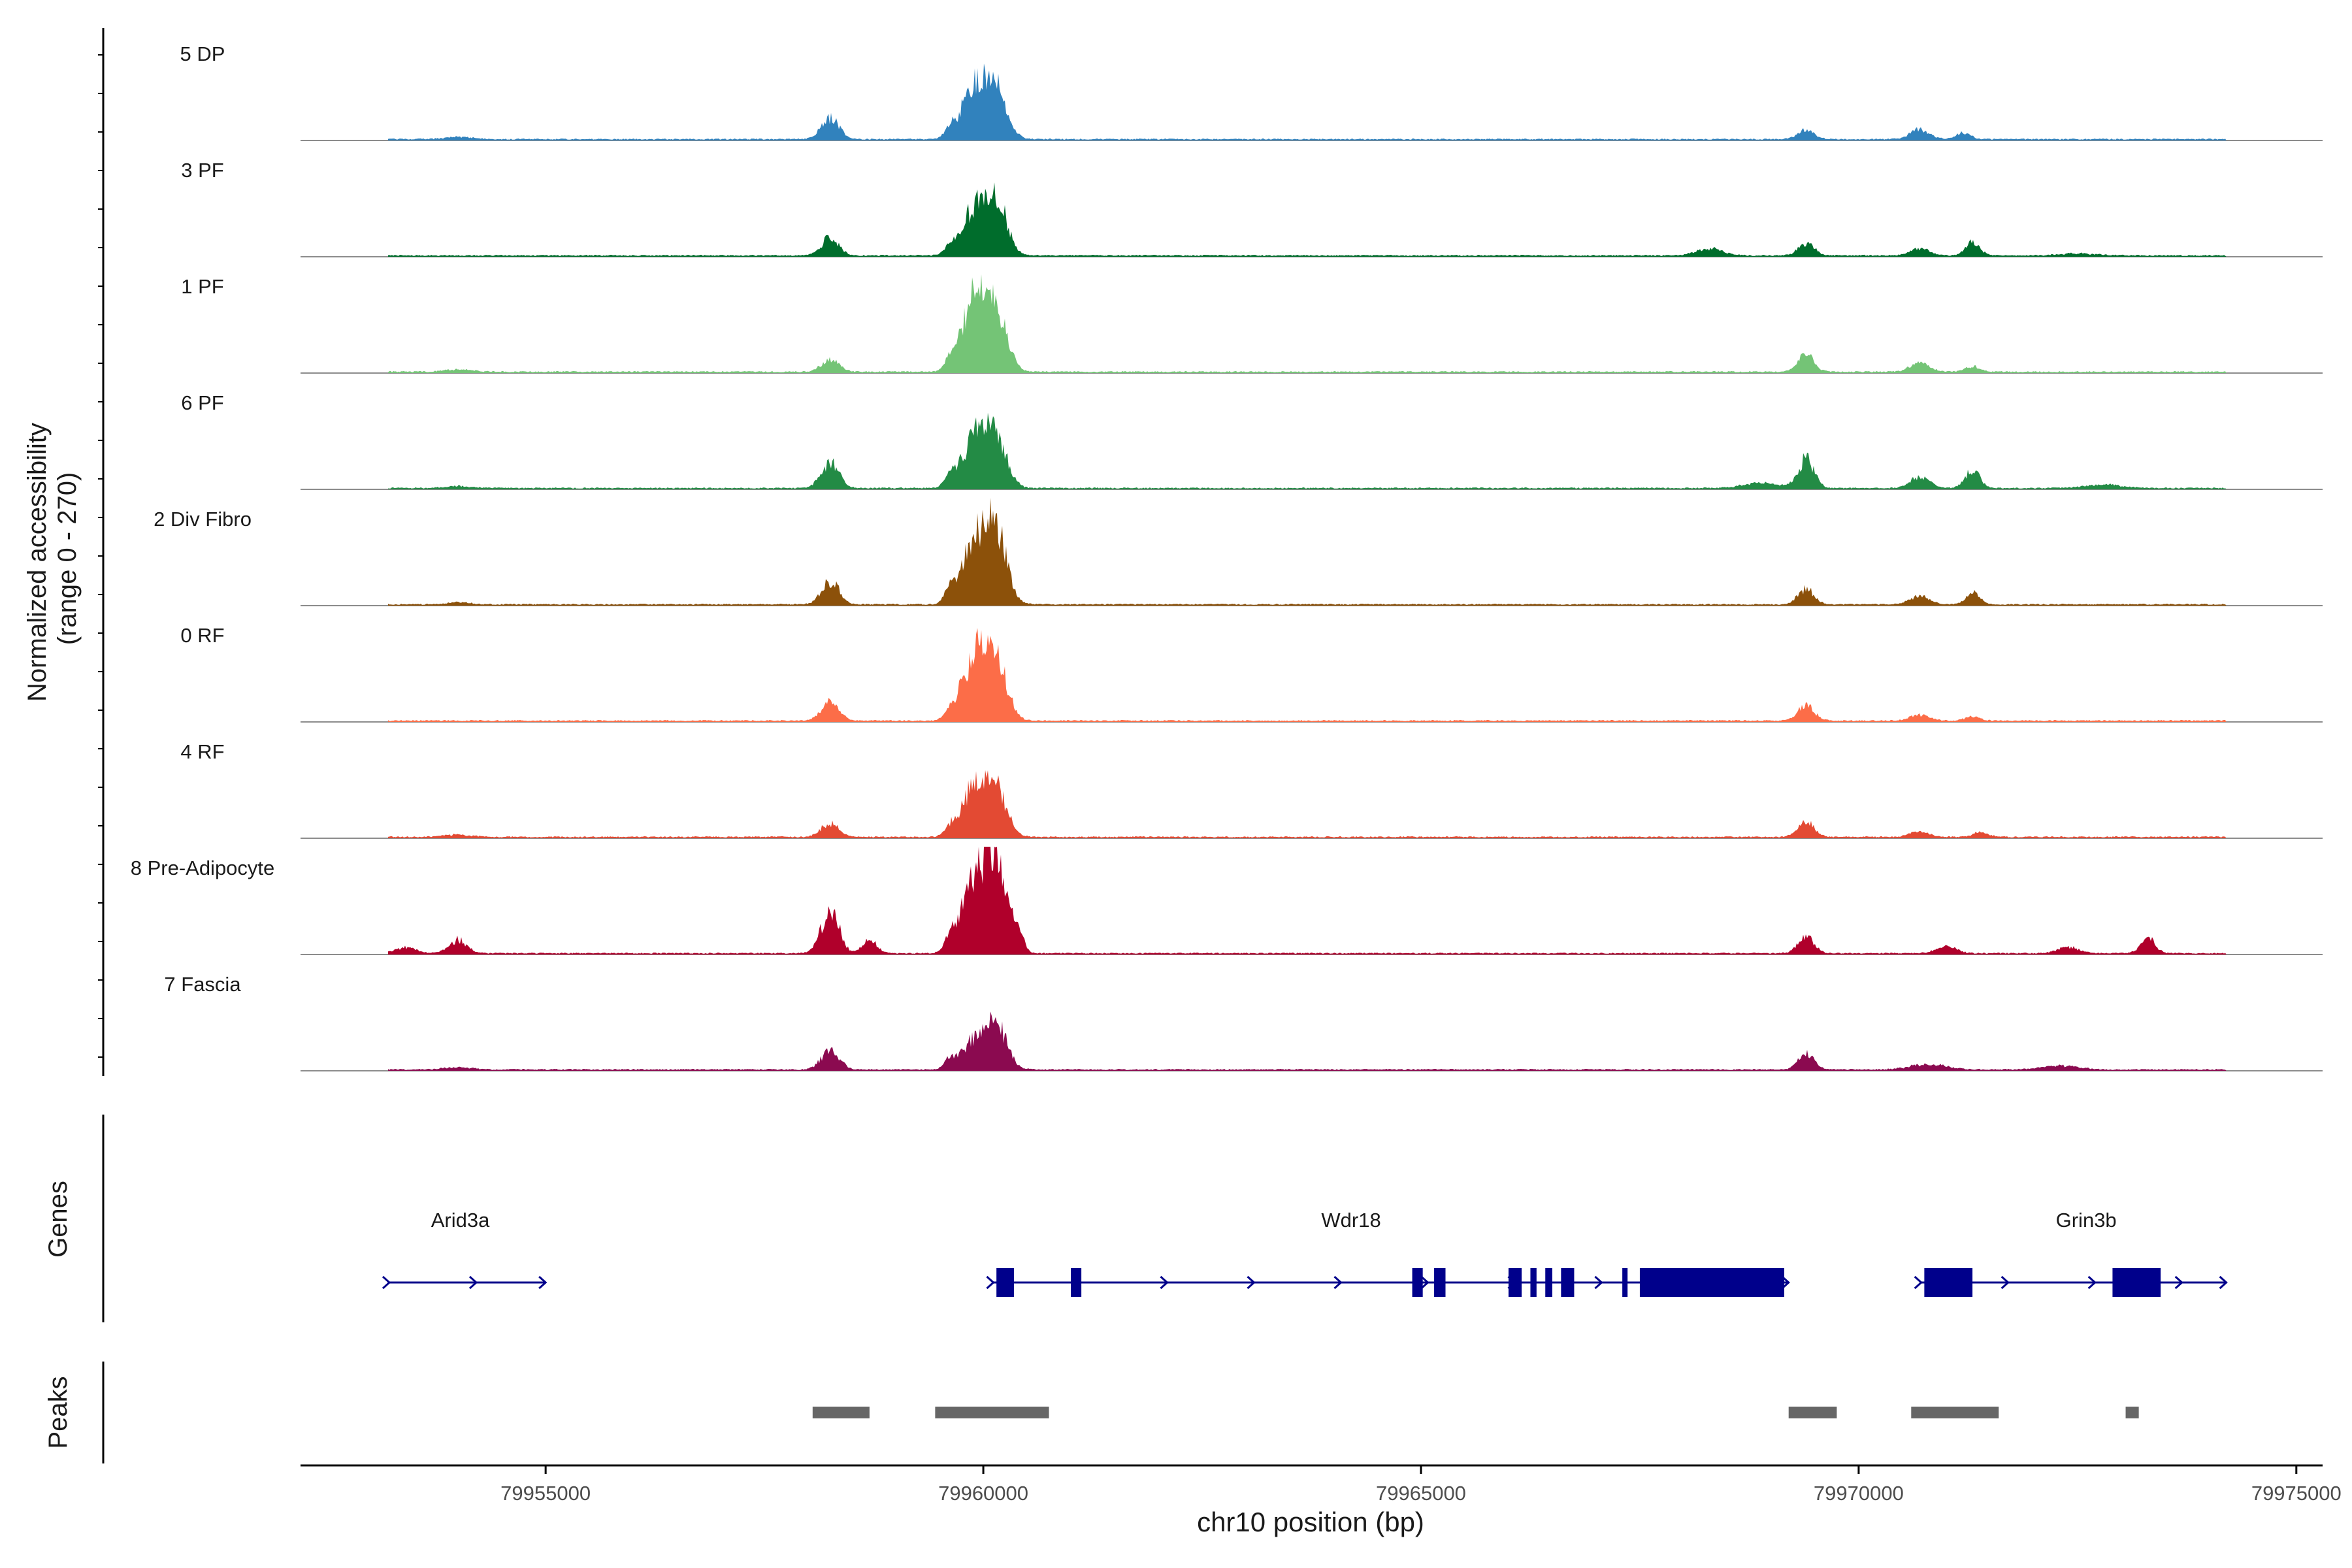  Describe the element at coordinates (1475, 1412) in the screenshot. I see `peak-regions` at that location.